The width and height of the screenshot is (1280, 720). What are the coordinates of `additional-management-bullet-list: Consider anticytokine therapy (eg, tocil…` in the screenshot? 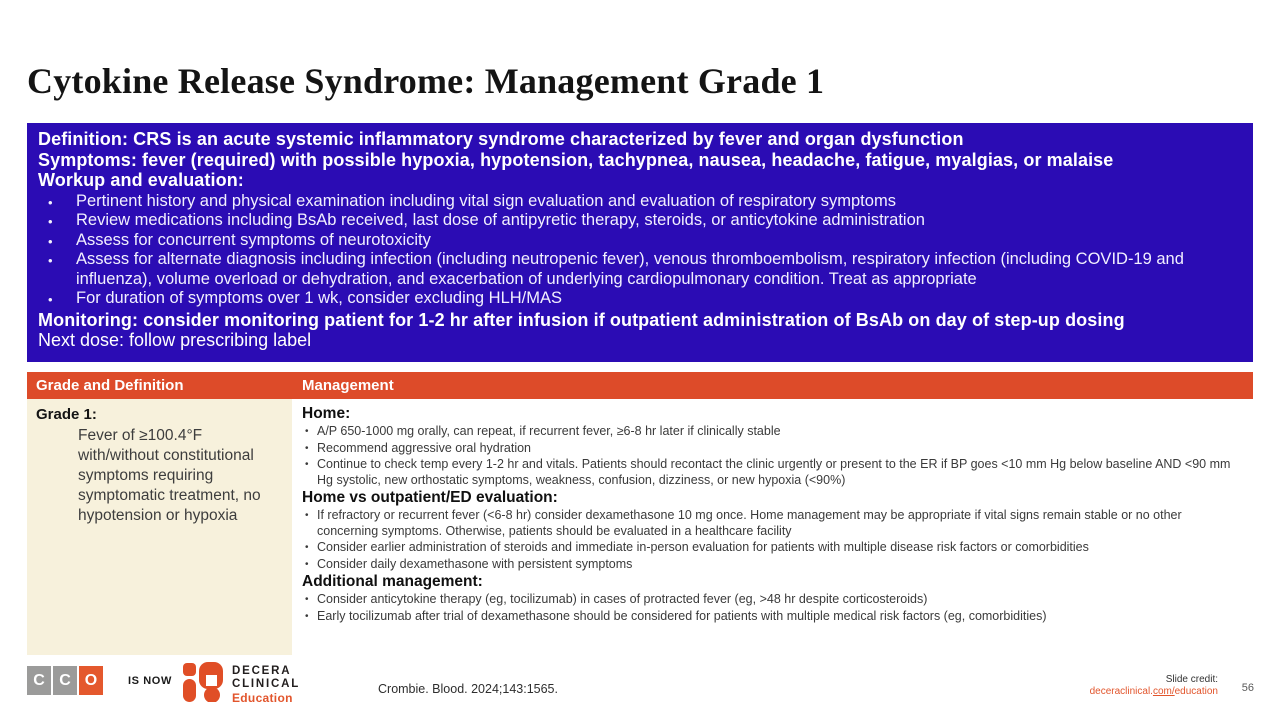 It's located at (771, 608).